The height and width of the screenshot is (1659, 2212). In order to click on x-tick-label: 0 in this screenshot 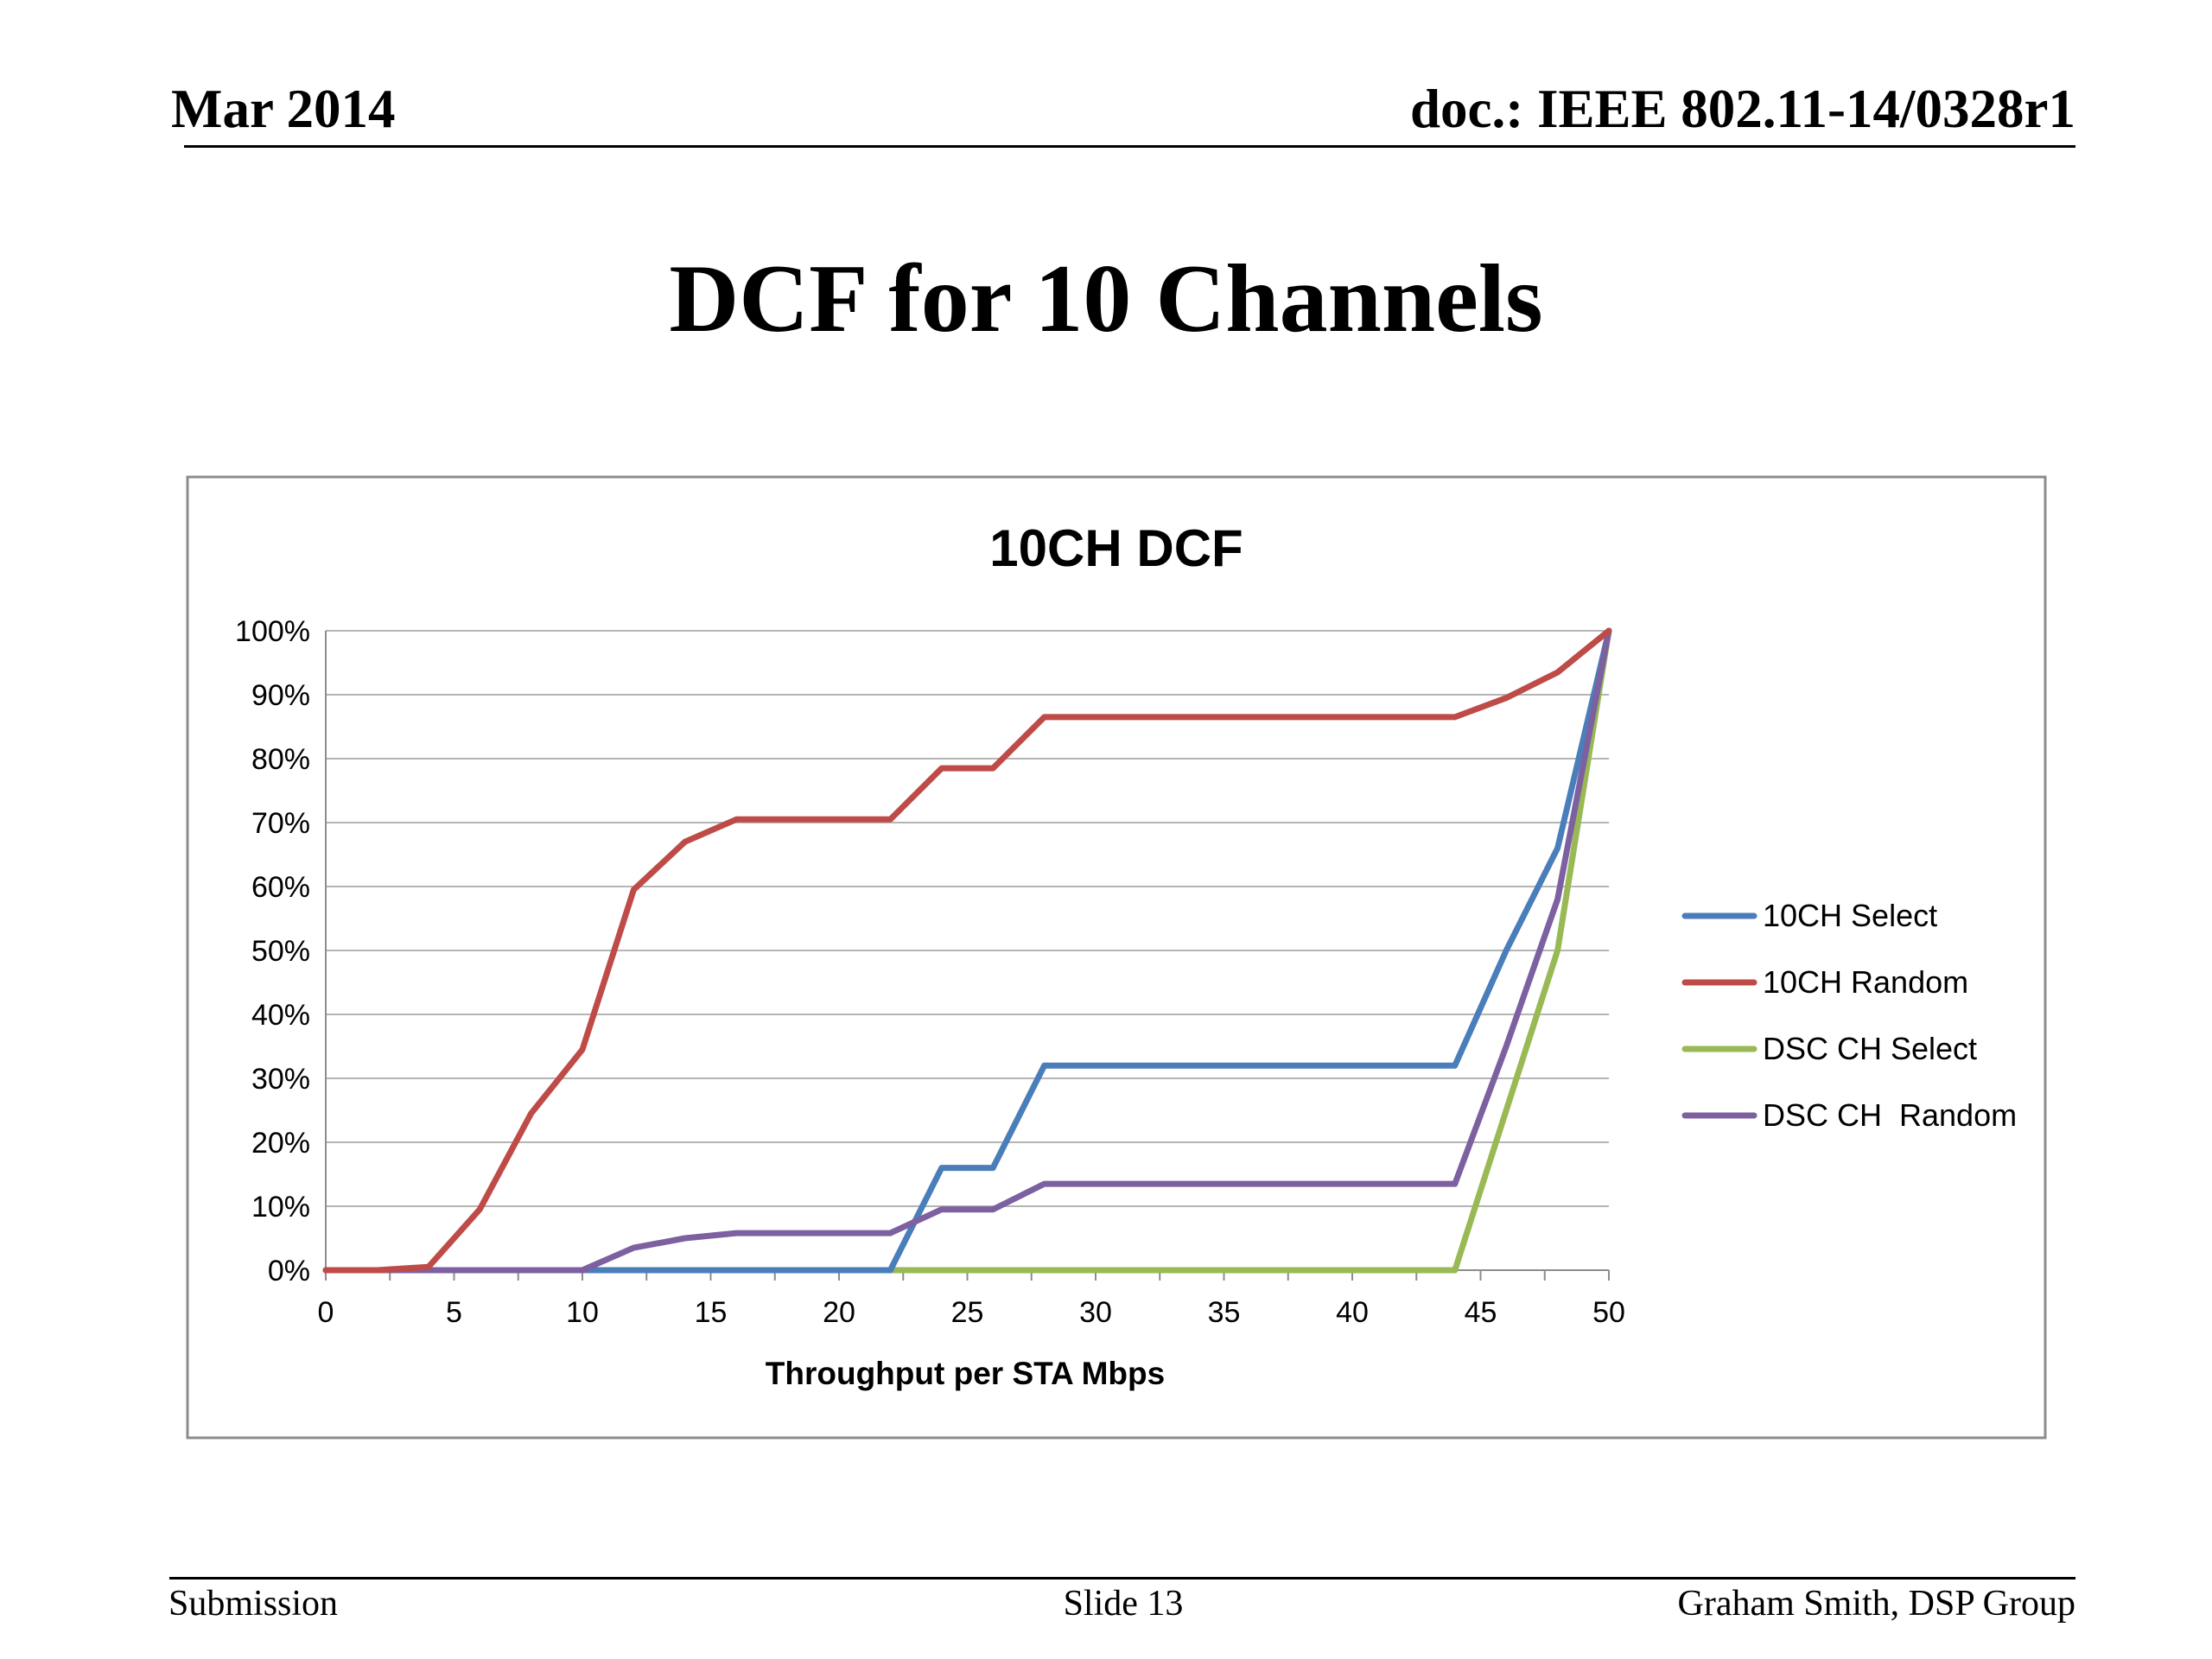, I will do `click(326, 1312)`.